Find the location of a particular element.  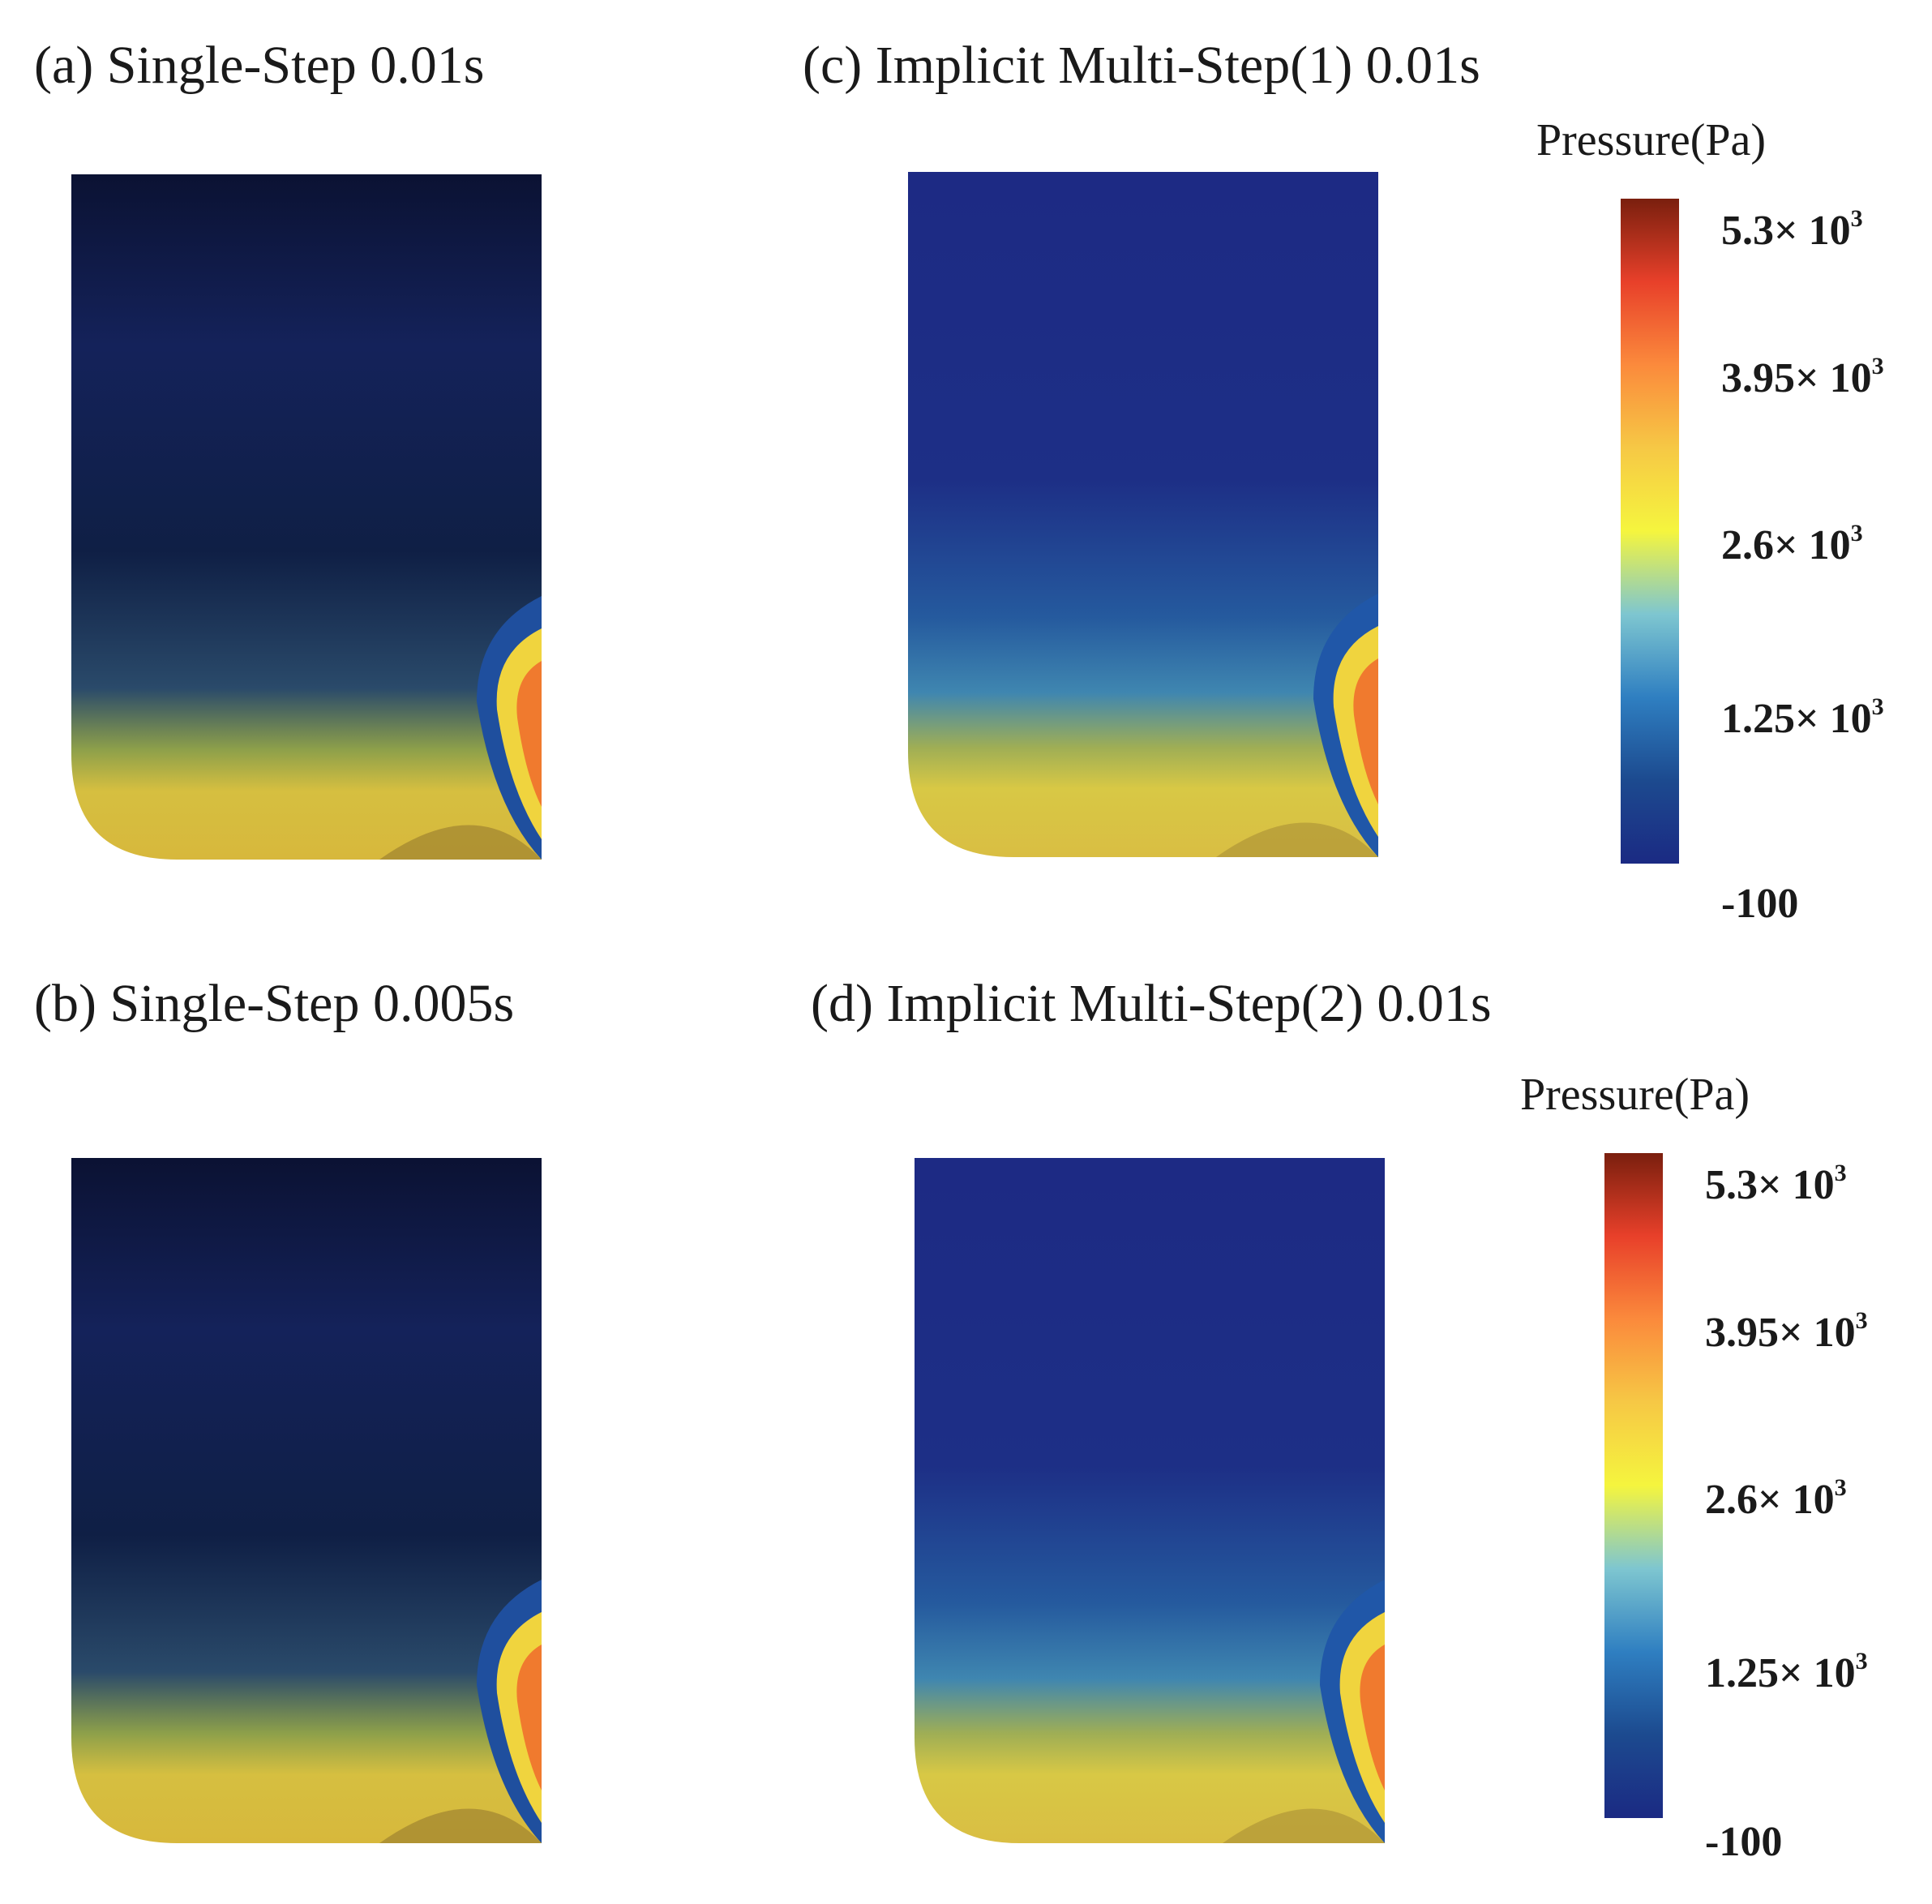

panel-b-pressure-field is located at coordinates (306, 1500).